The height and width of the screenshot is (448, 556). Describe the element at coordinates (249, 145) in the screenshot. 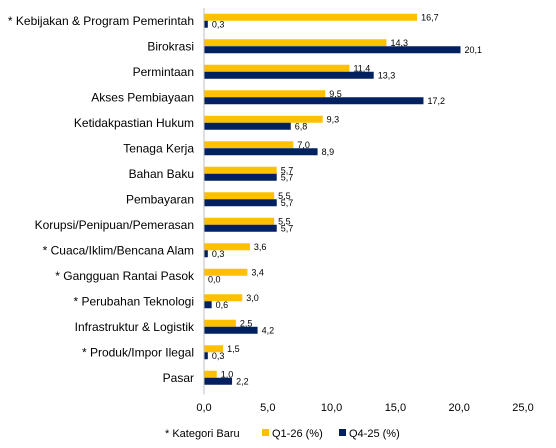

I see `bar-q1-26-tenaga-kerja` at that location.